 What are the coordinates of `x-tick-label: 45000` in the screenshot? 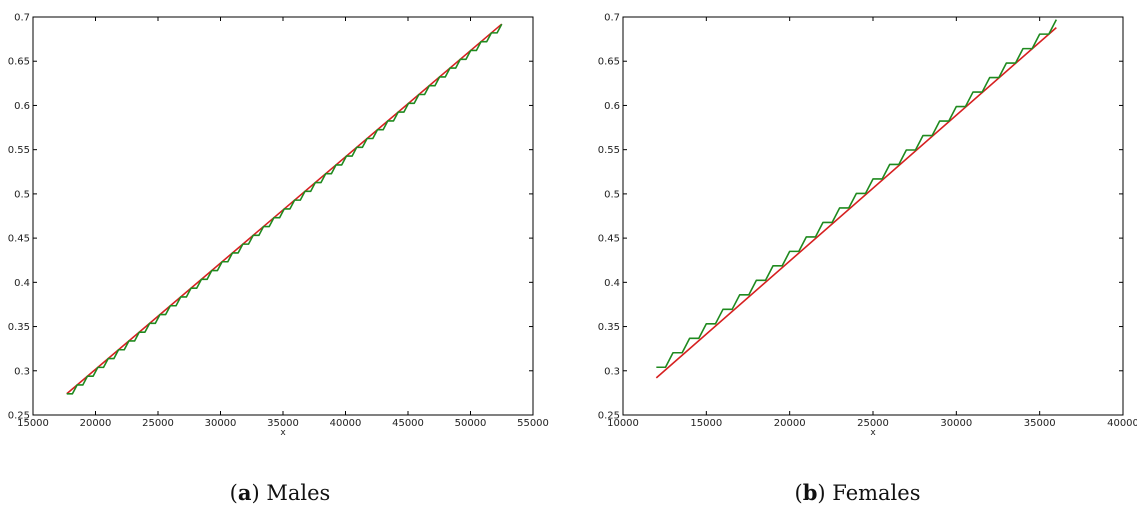 It's located at (408, 423).